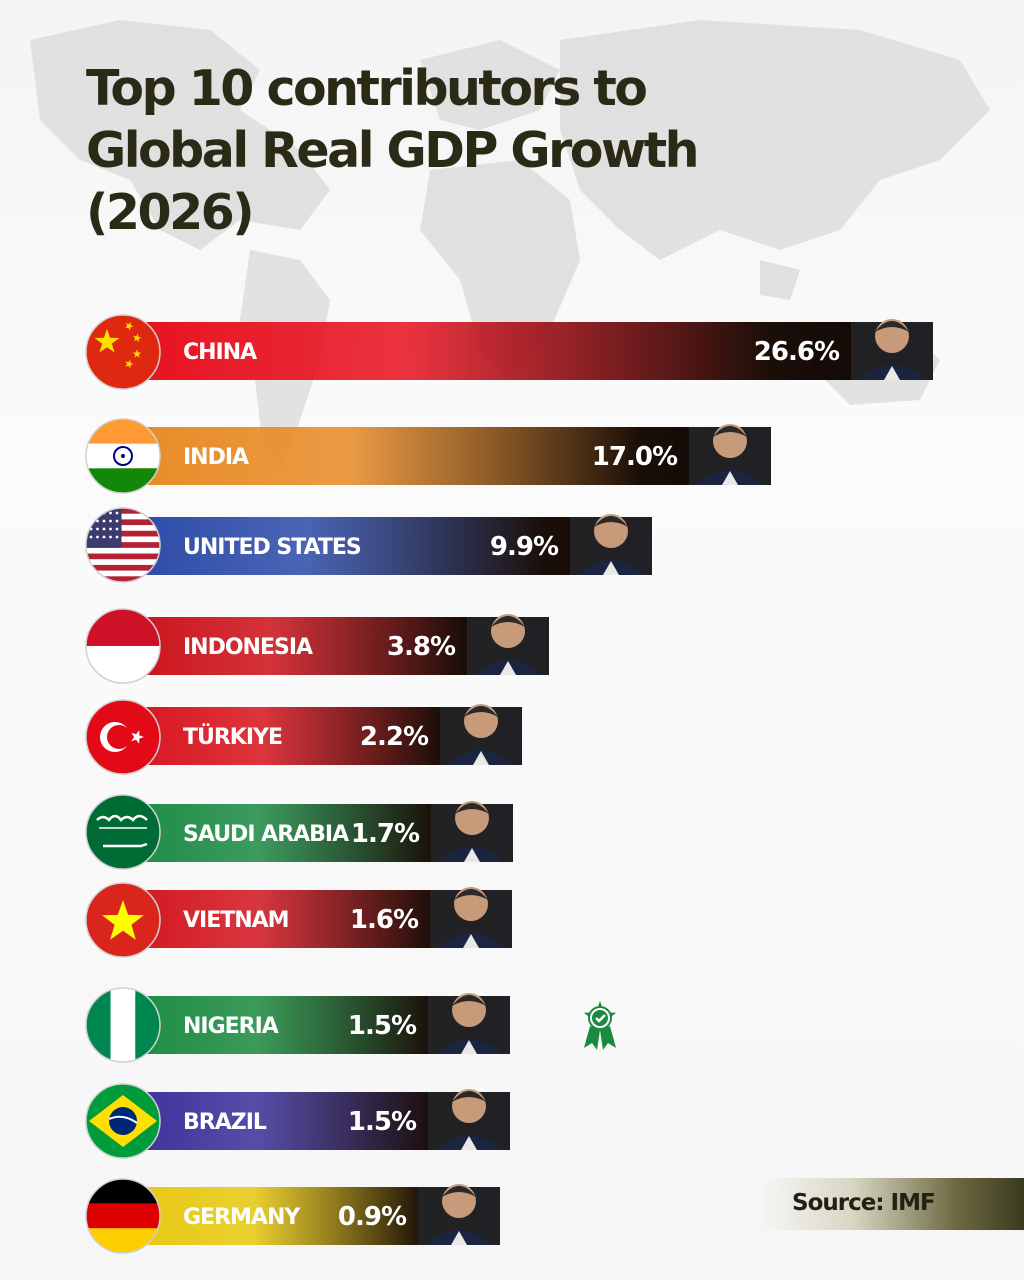 The image size is (1024, 1280). I want to click on verified-award-icon, so click(600, 1025).